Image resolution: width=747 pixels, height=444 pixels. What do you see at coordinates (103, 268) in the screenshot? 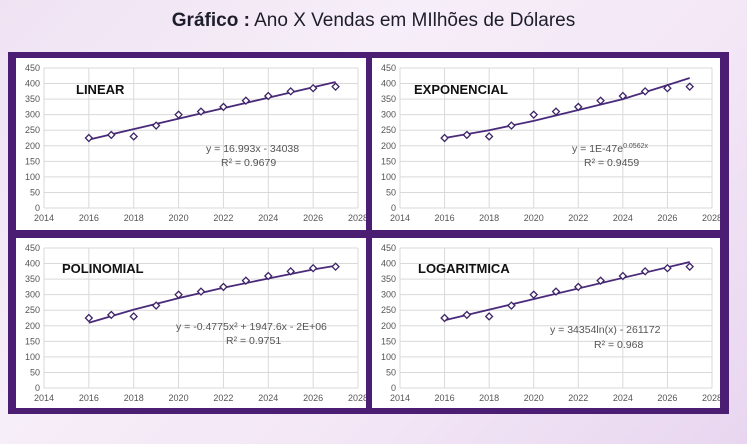
I see `panel-title: POLINOMIAL` at bounding box center [103, 268].